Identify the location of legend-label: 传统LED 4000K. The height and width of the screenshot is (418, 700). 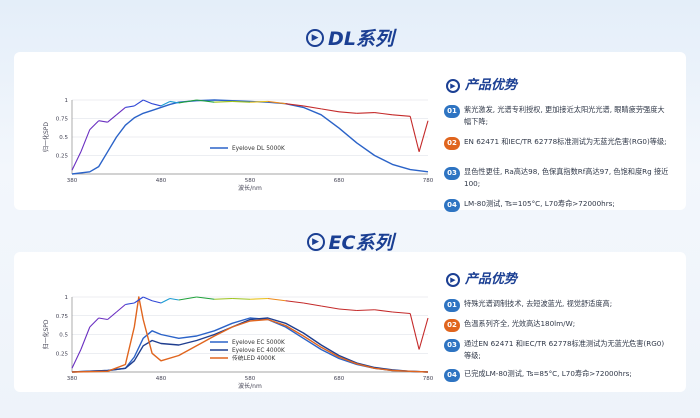
(254, 358).